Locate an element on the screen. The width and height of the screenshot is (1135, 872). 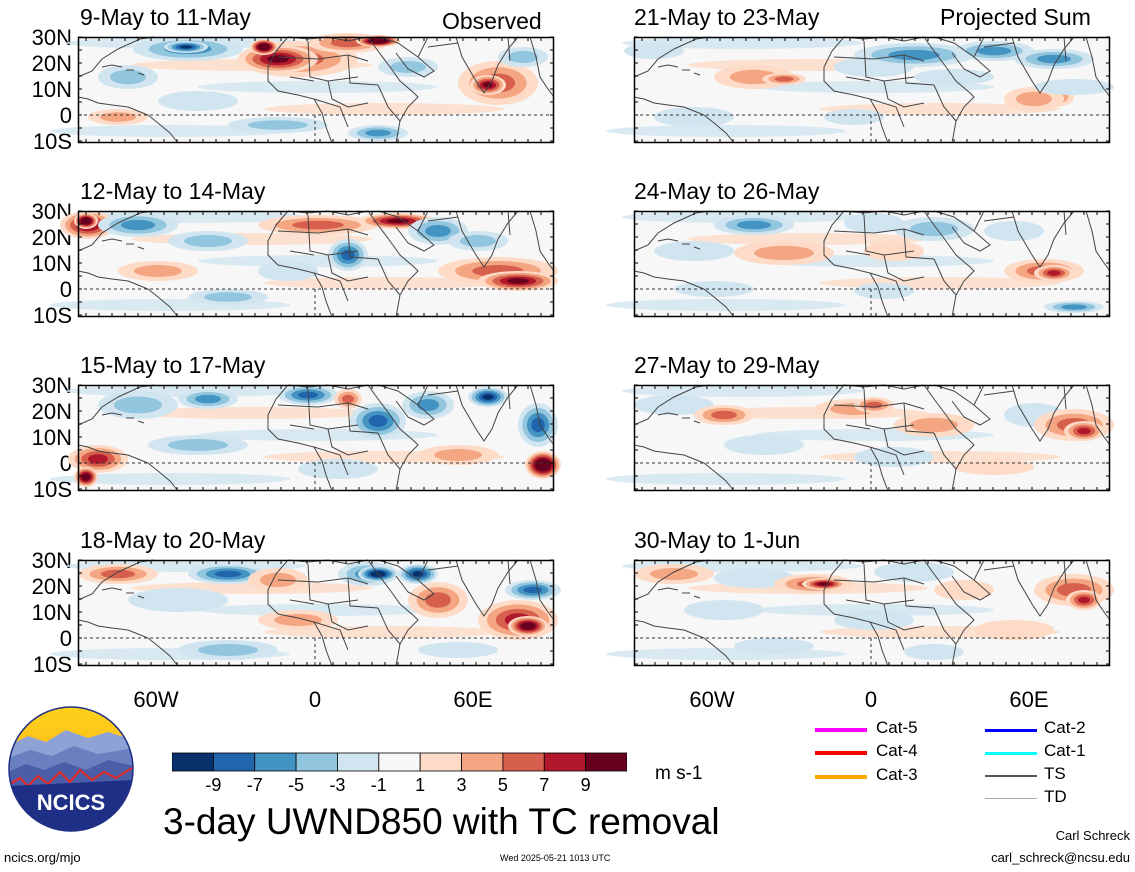
legend-label-cat4: Cat-4 is located at coordinates (897, 750).